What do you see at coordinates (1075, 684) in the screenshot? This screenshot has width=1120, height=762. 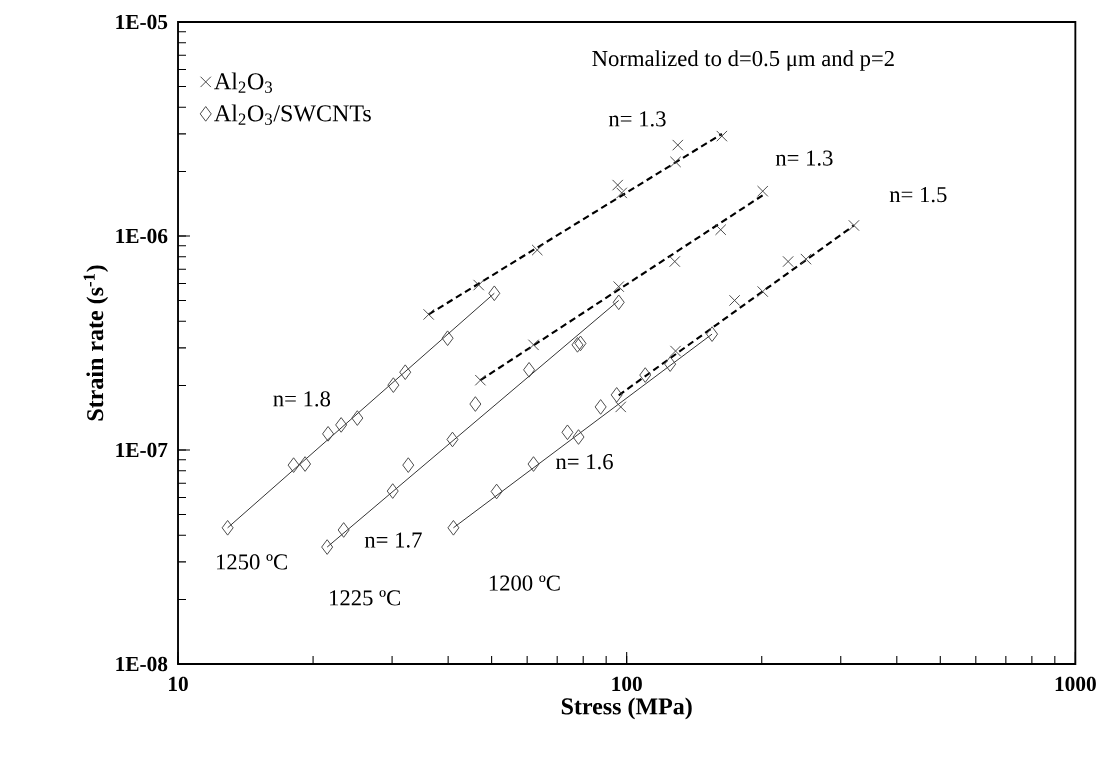 I see `x-tick-label: 1000` at bounding box center [1075, 684].